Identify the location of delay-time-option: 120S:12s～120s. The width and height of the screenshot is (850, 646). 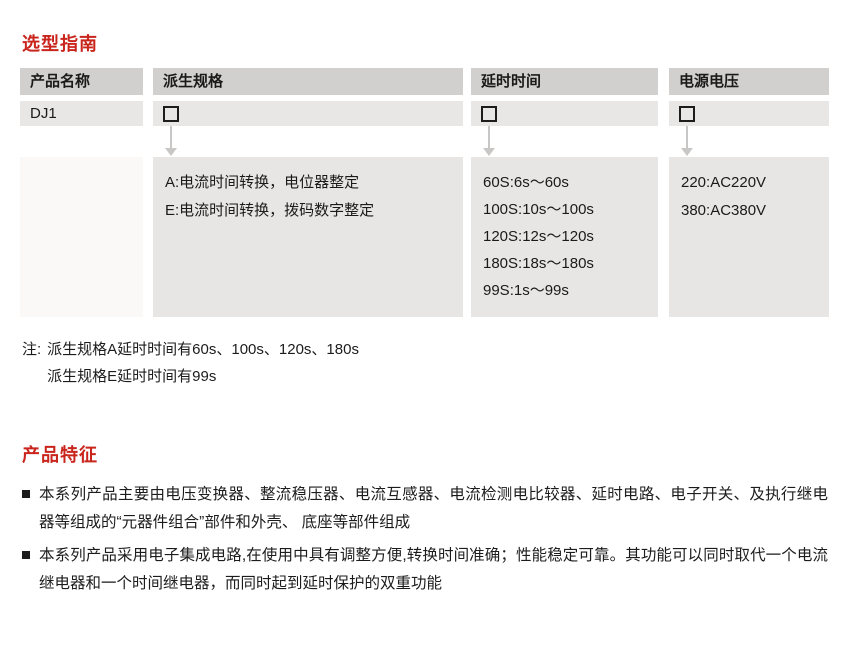
(538, 236).